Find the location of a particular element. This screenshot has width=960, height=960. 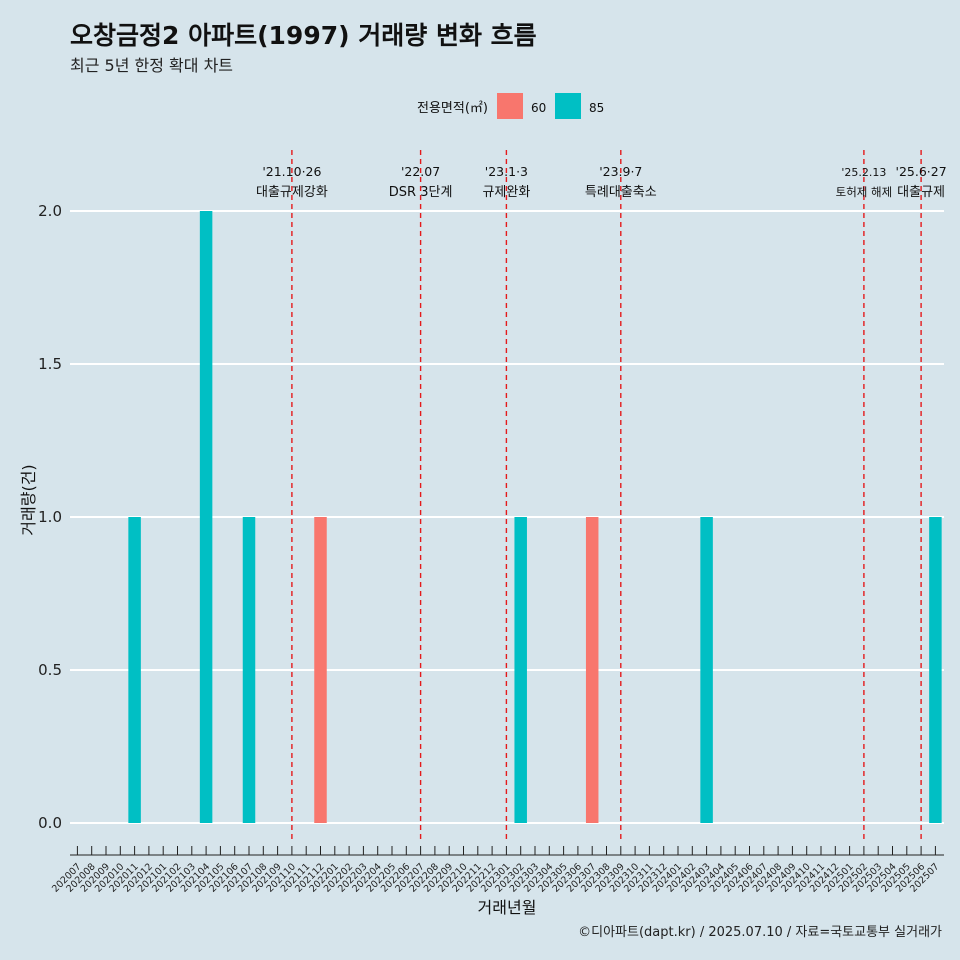

y-tick-label: 1.5 is located at coordinates (50, 364).